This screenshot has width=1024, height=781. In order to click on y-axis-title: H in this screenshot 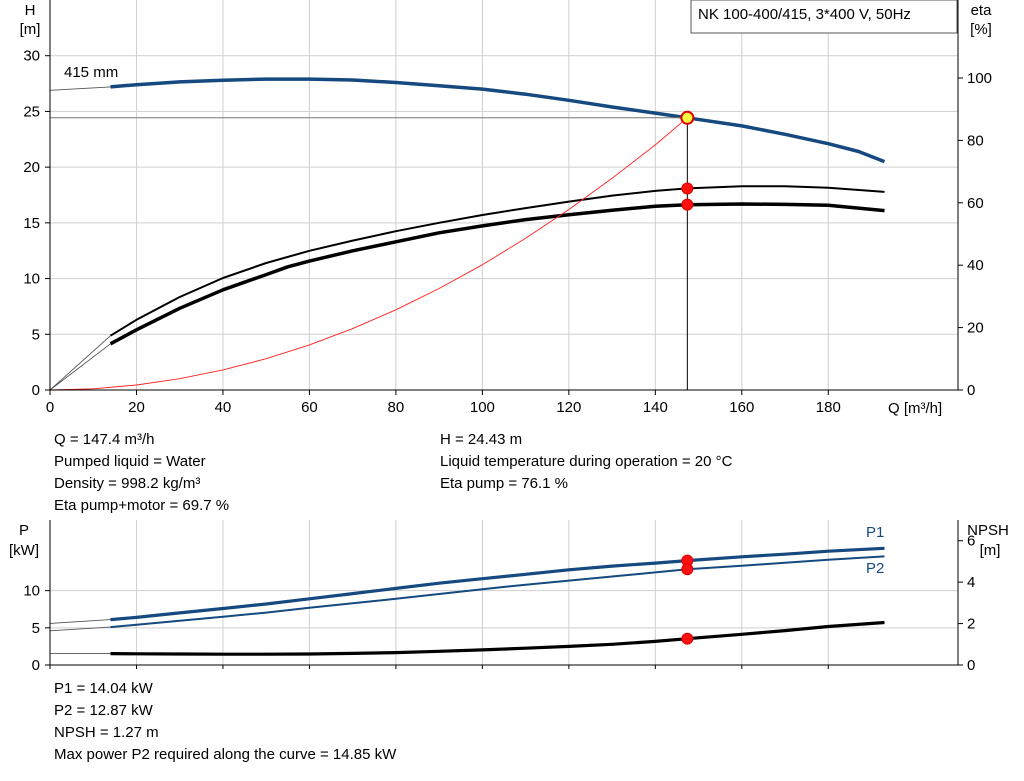, I will do `click(30, 10)`.